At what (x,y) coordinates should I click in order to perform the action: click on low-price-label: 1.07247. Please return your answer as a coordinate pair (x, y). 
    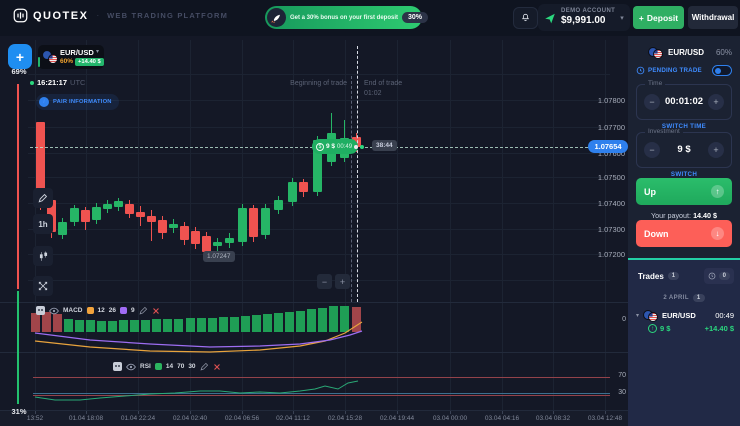
    Looking at the image, I should click on (219, 256).